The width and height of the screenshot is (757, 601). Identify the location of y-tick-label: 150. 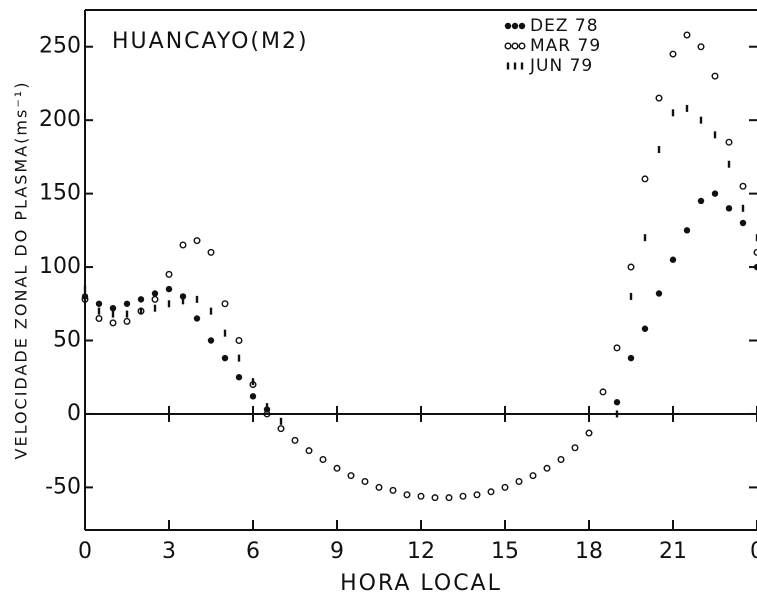
(60, 193).